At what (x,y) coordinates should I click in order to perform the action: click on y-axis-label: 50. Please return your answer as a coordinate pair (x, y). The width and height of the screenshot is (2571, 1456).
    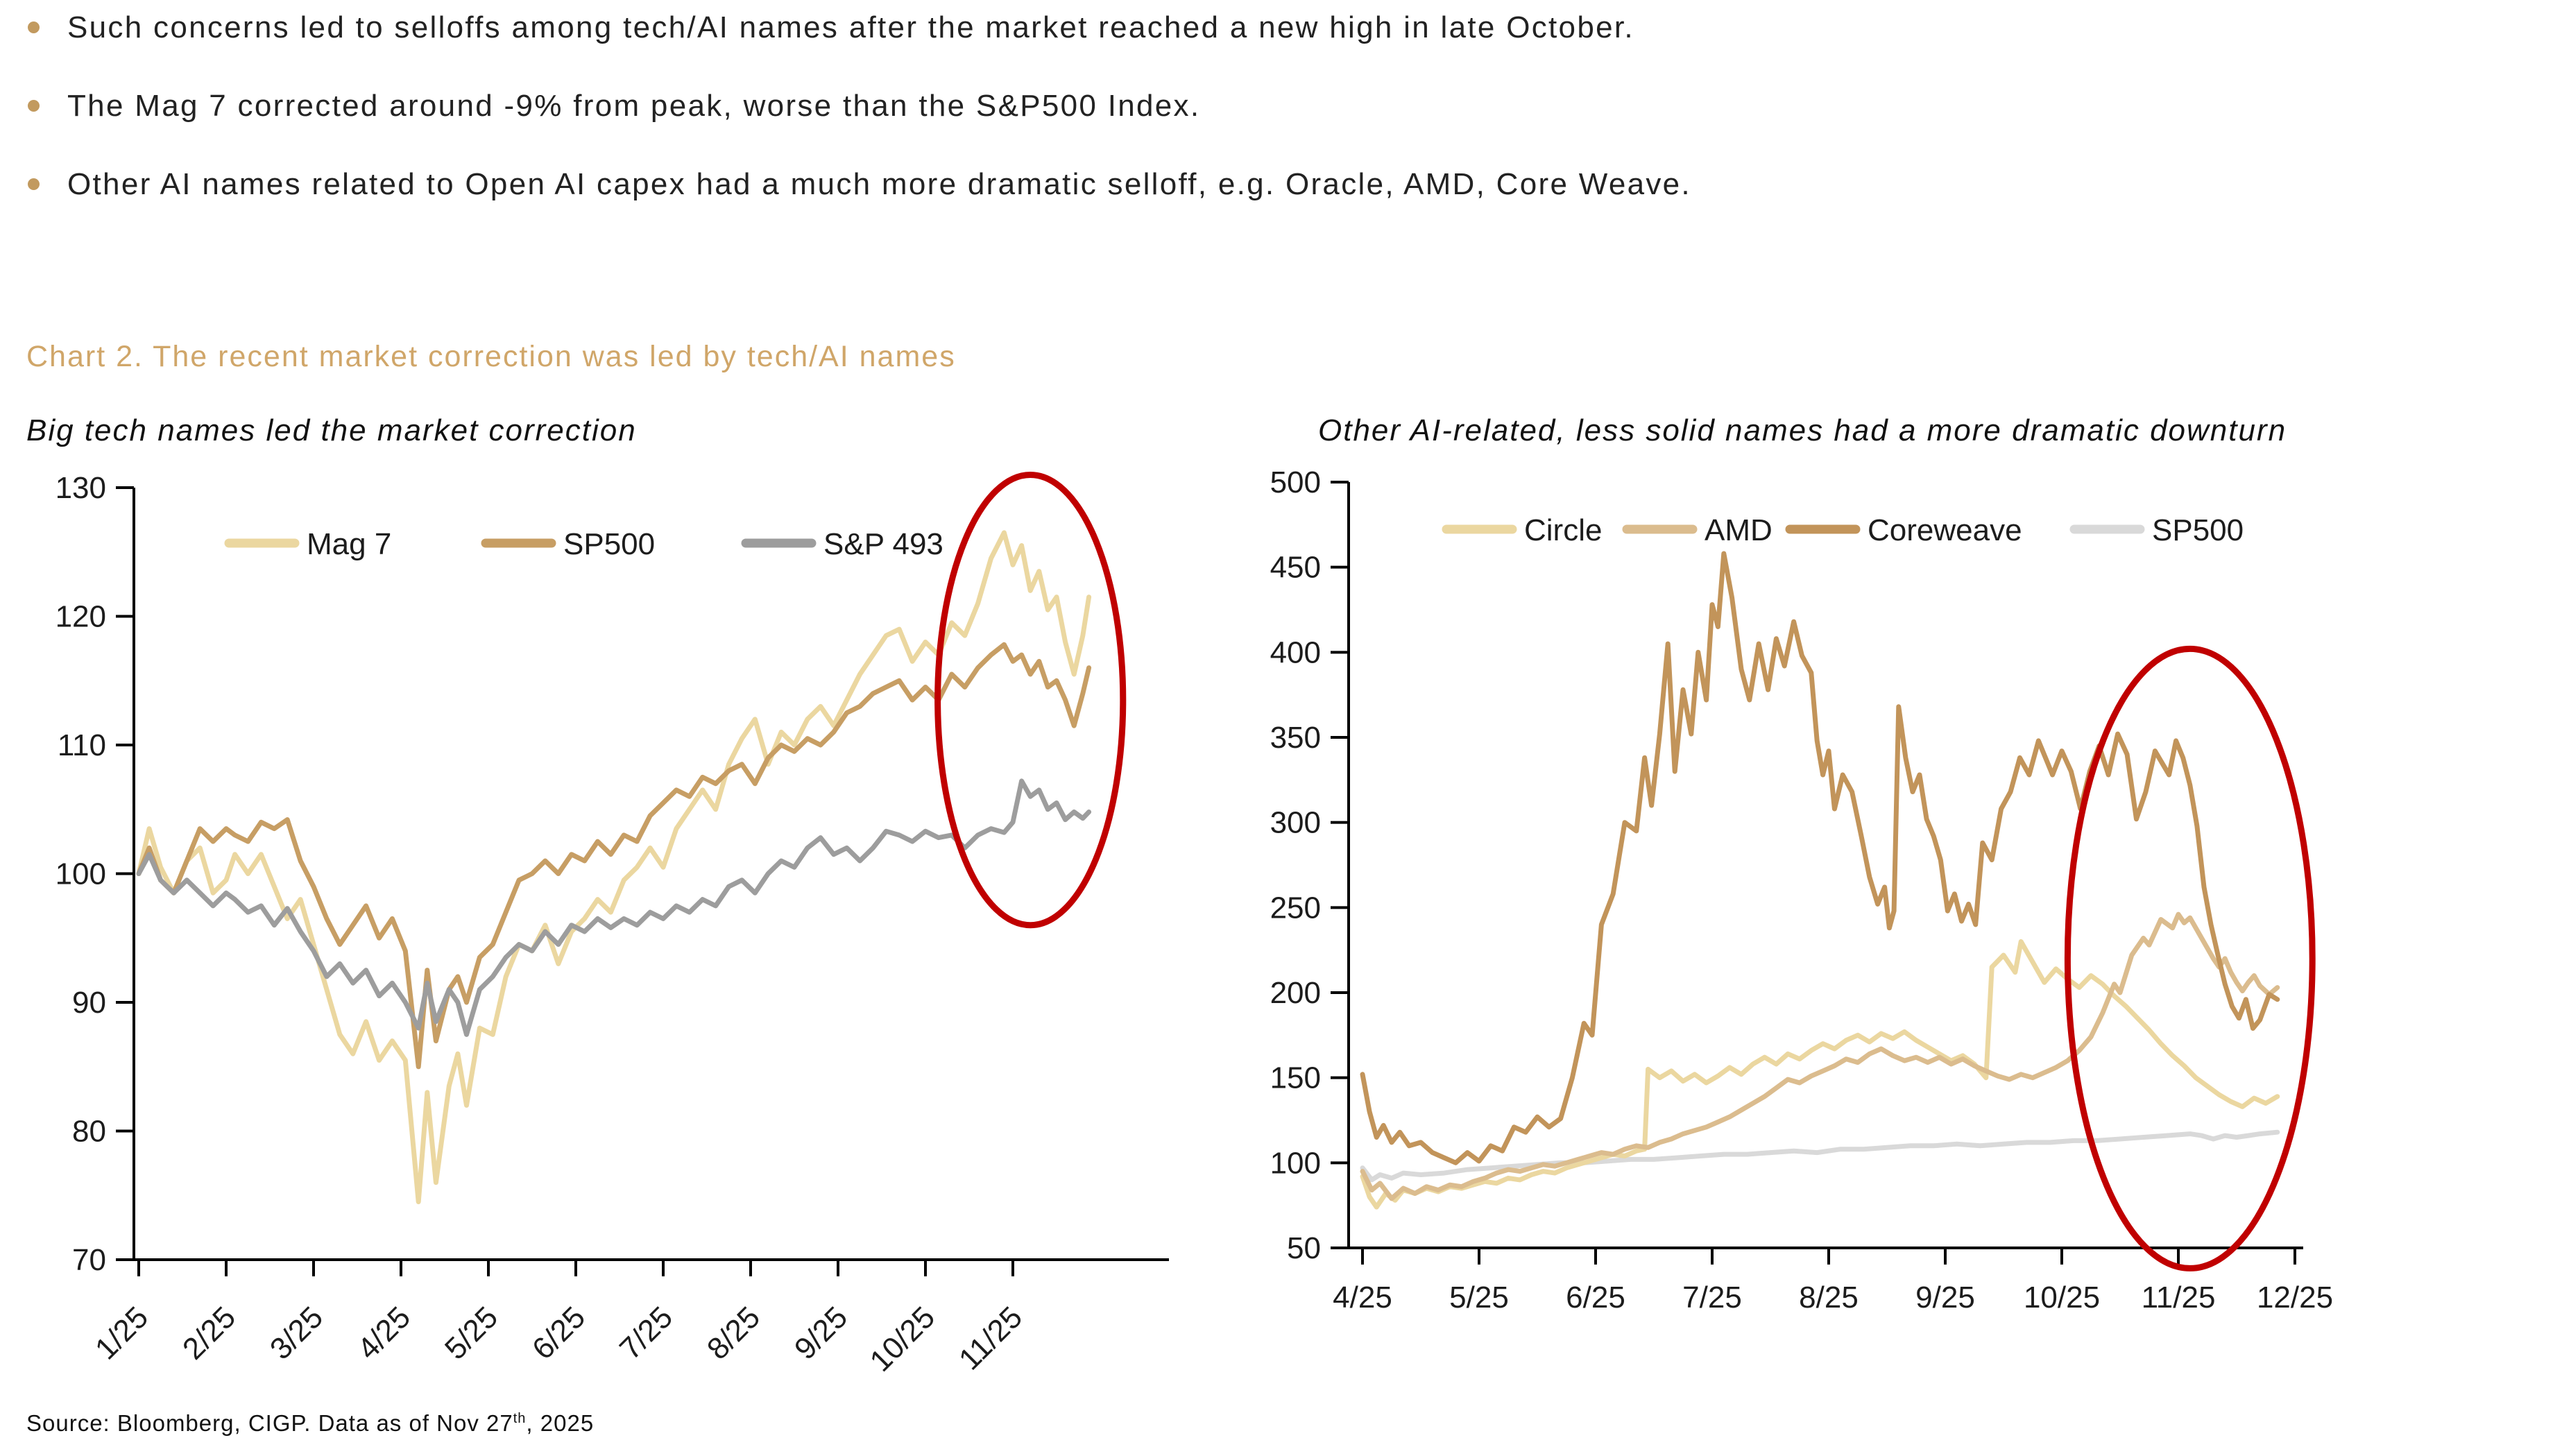
    Looking at the image, I should click on (1304, 1248).